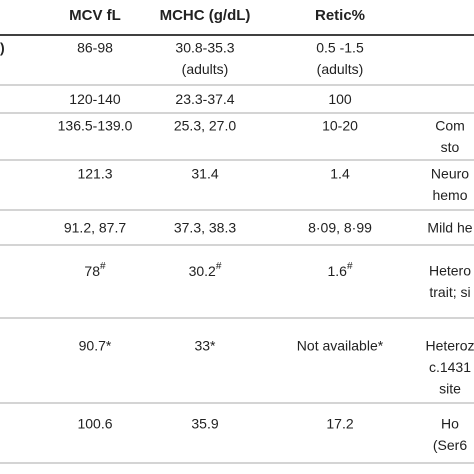 This screenshot has width=474, height=474. I want to click on cell-text: Heteroz, so click(449, 346).